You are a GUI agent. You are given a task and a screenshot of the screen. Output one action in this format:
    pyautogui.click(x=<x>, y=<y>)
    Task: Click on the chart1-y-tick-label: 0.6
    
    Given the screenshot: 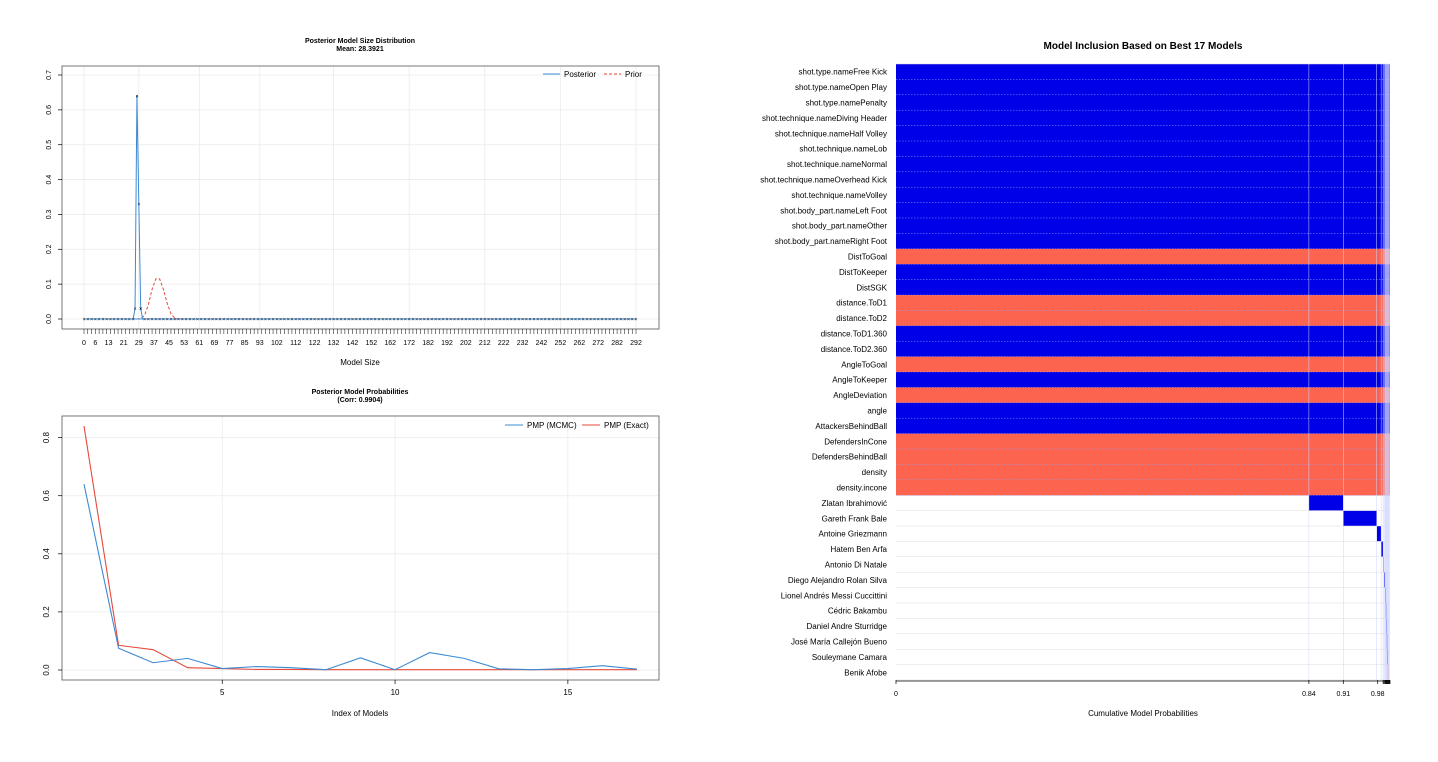 What is the action you would take?
    pyautogui.click(x=49, y=110)
    